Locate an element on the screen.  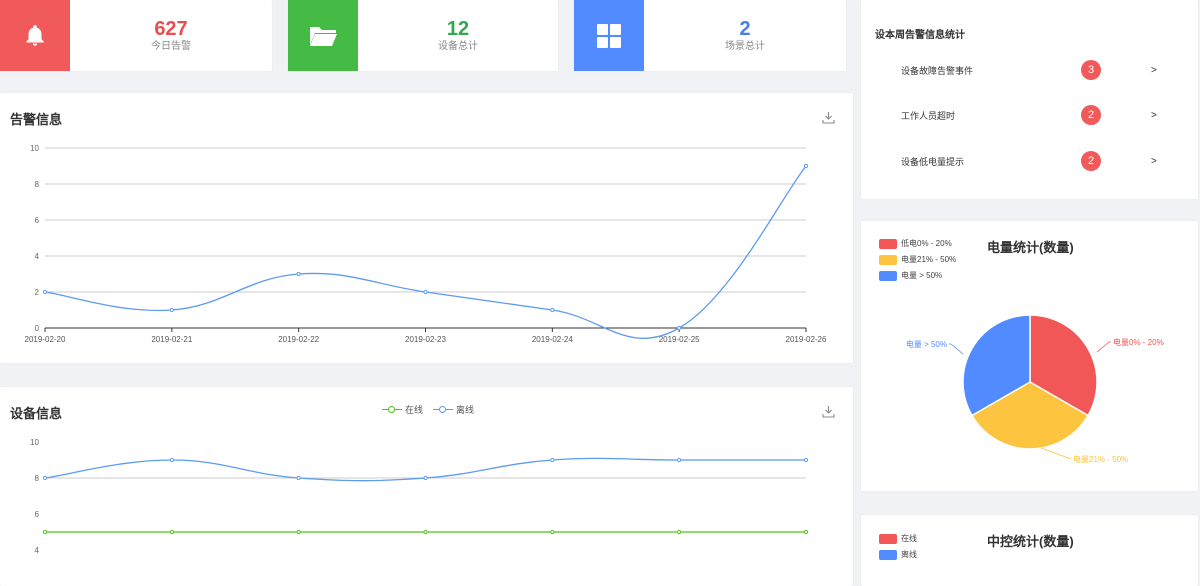
x-tick-label: 2019-02-25 is located at coordinates (679, 339).